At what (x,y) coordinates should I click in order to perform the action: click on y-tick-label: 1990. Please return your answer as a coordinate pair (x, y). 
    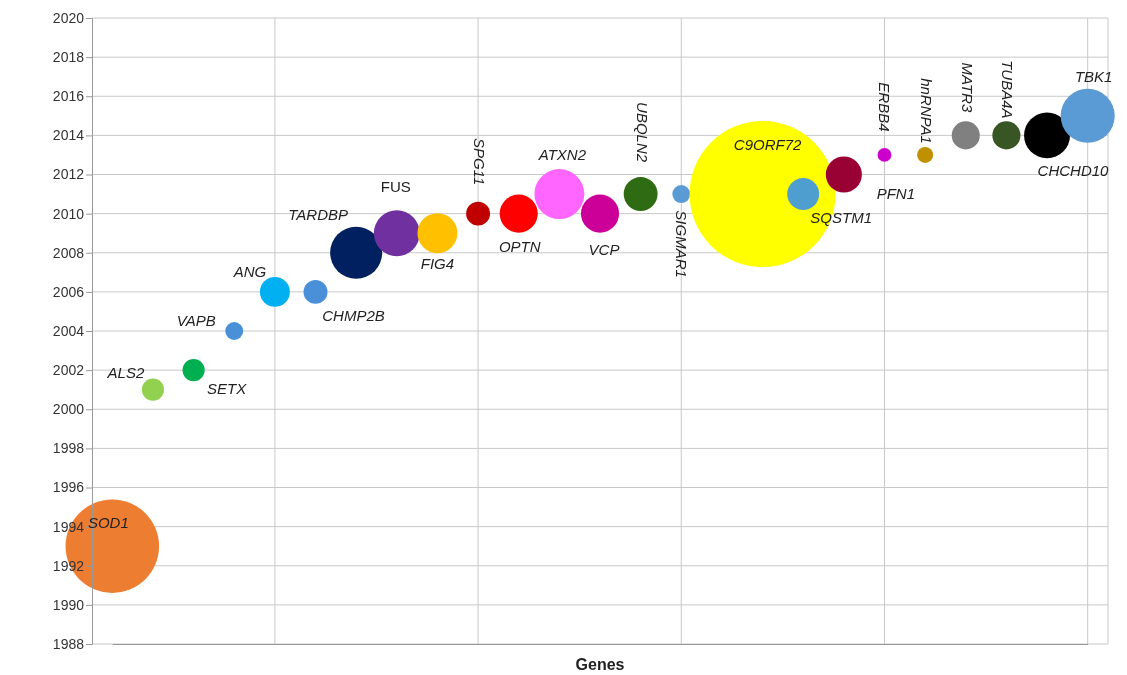
    Looking at the image, I should click on (68, 604).